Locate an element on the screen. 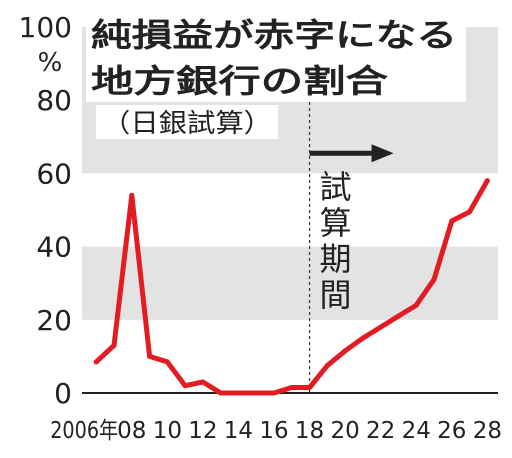 The image size is (512, 458). x-tick-label: 12 is located at coordinates (202, 431).